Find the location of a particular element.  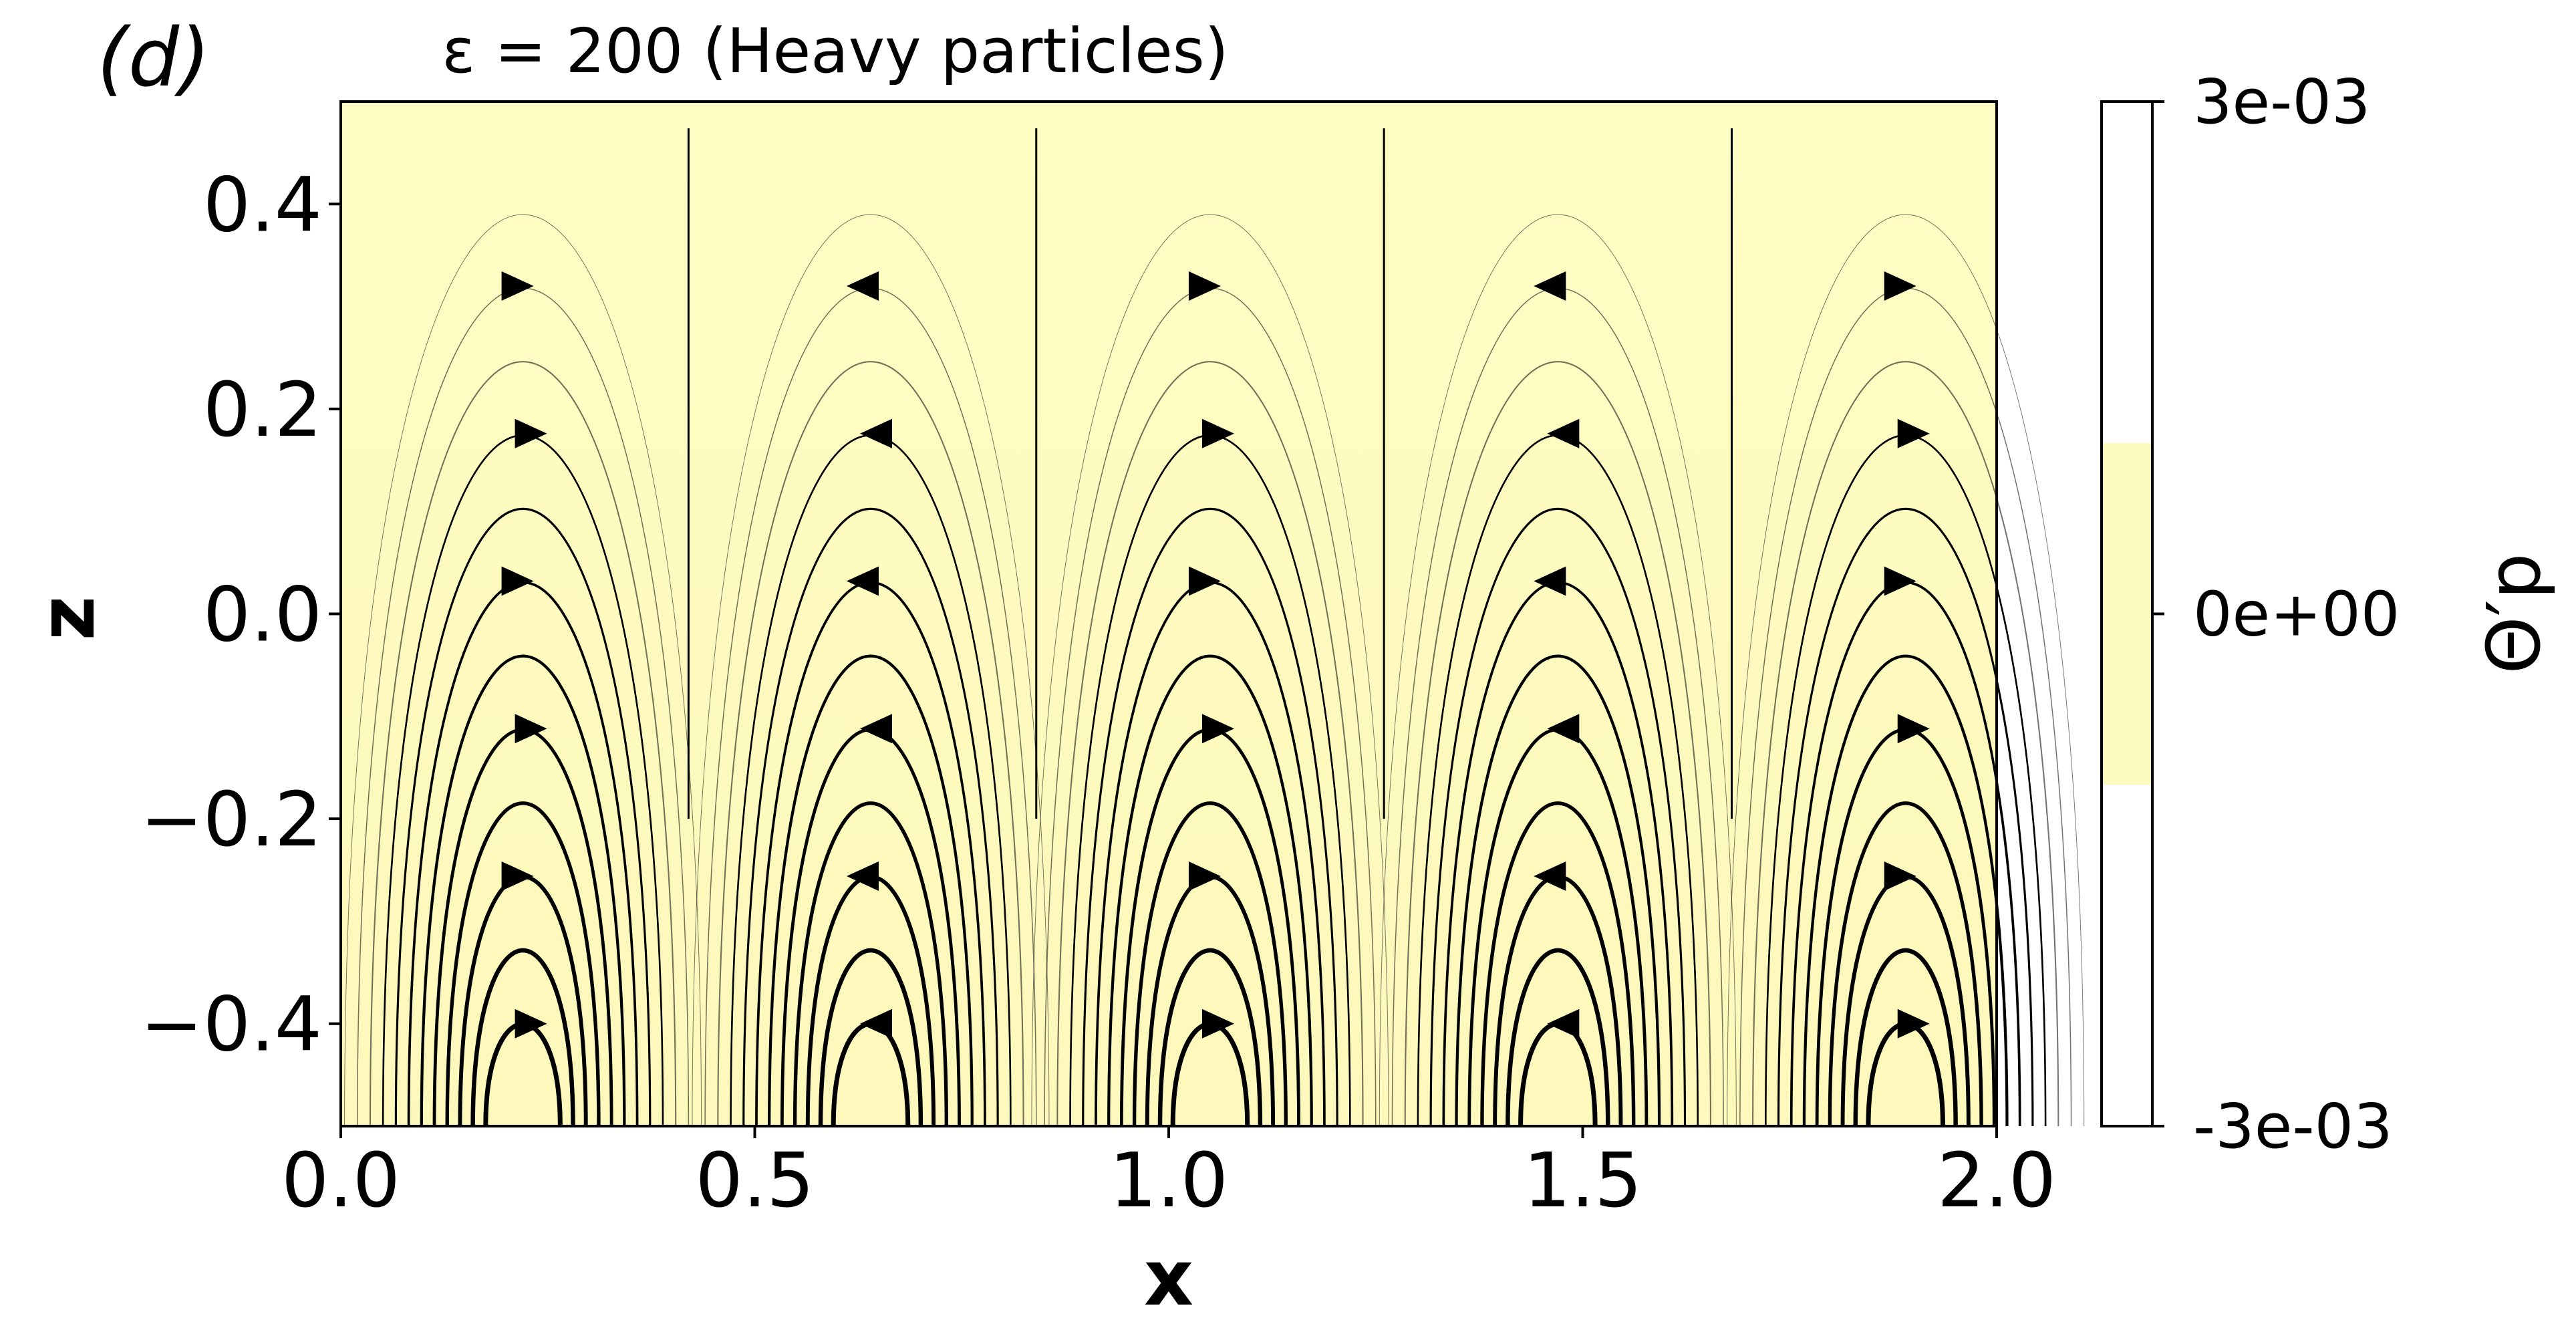

y-axis-label: z is located at coordinates (67, 618).